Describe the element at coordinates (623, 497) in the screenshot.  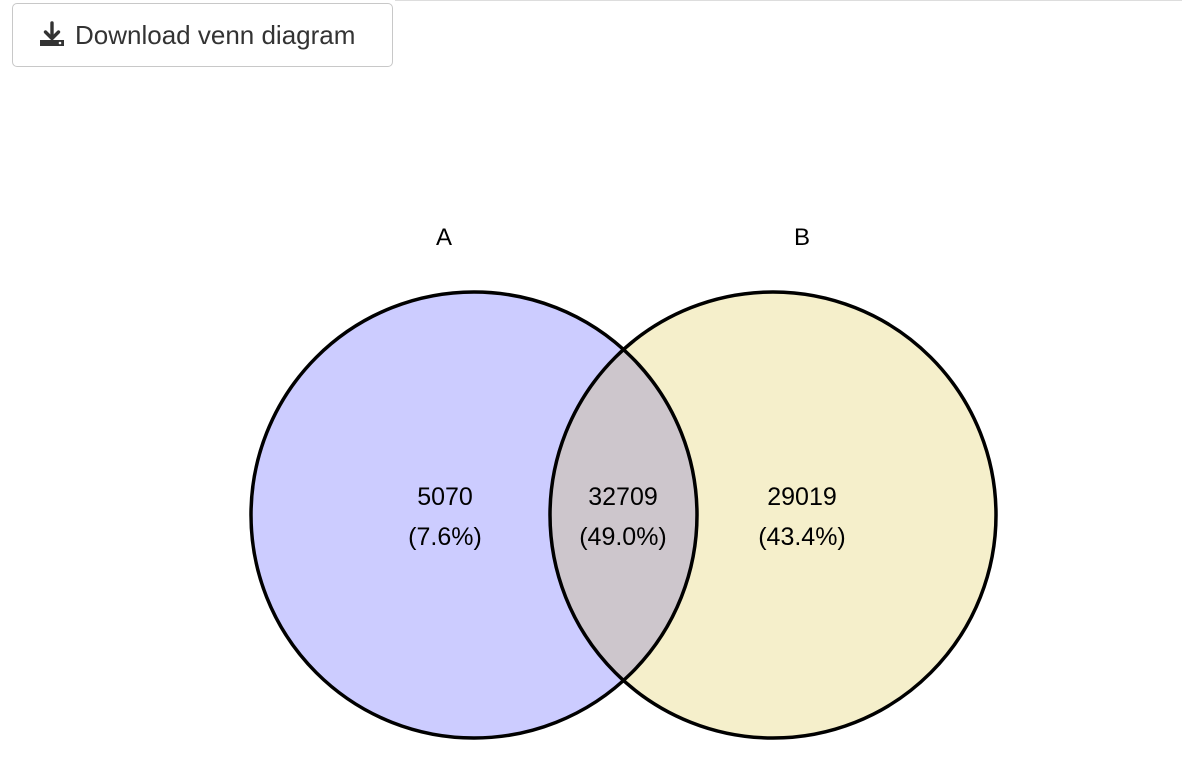
I see `overlap-count: 32709` at that location.